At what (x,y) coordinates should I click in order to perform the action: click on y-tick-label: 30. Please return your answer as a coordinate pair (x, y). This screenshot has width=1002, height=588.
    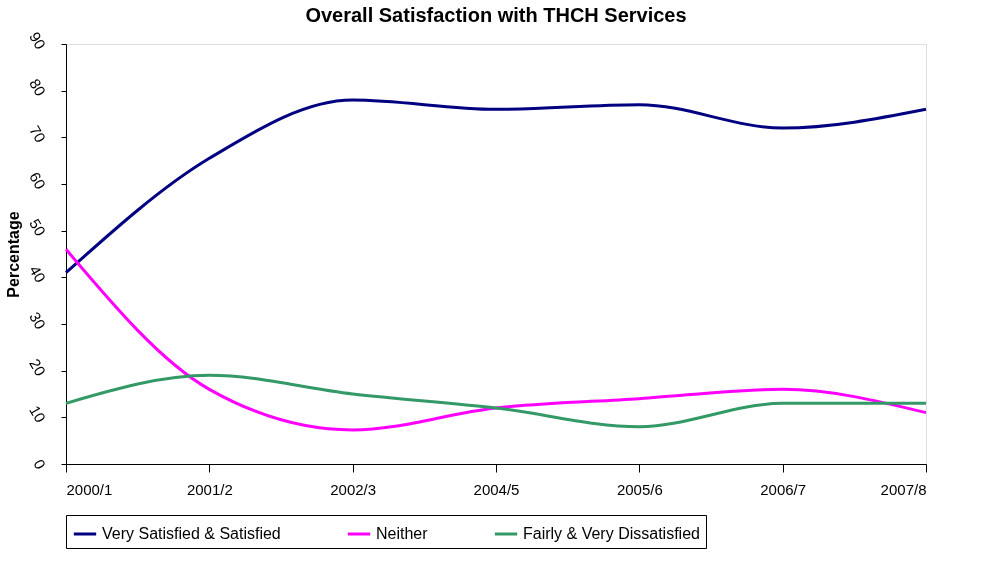
    Looking at the image, I should click on (38, 320).